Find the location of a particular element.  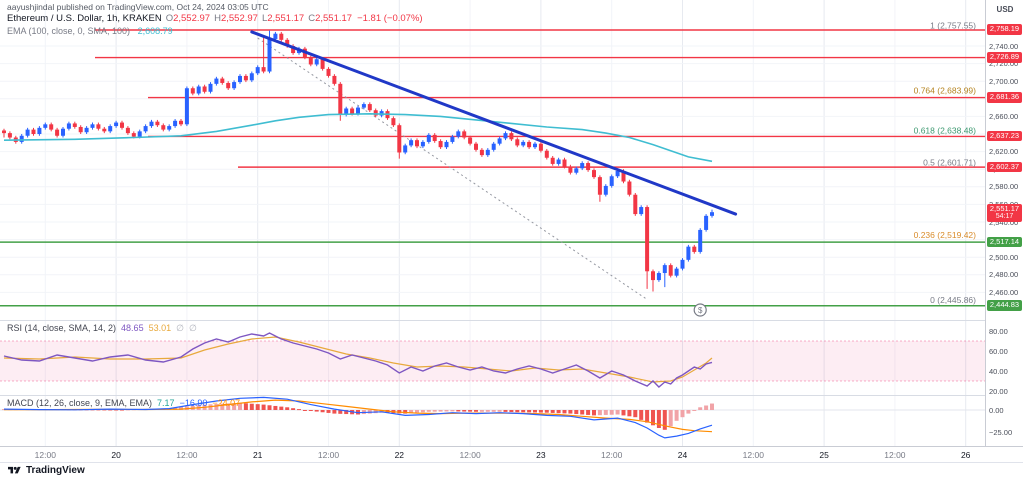

chart-marker-icon is located at coordinates (700, 310).